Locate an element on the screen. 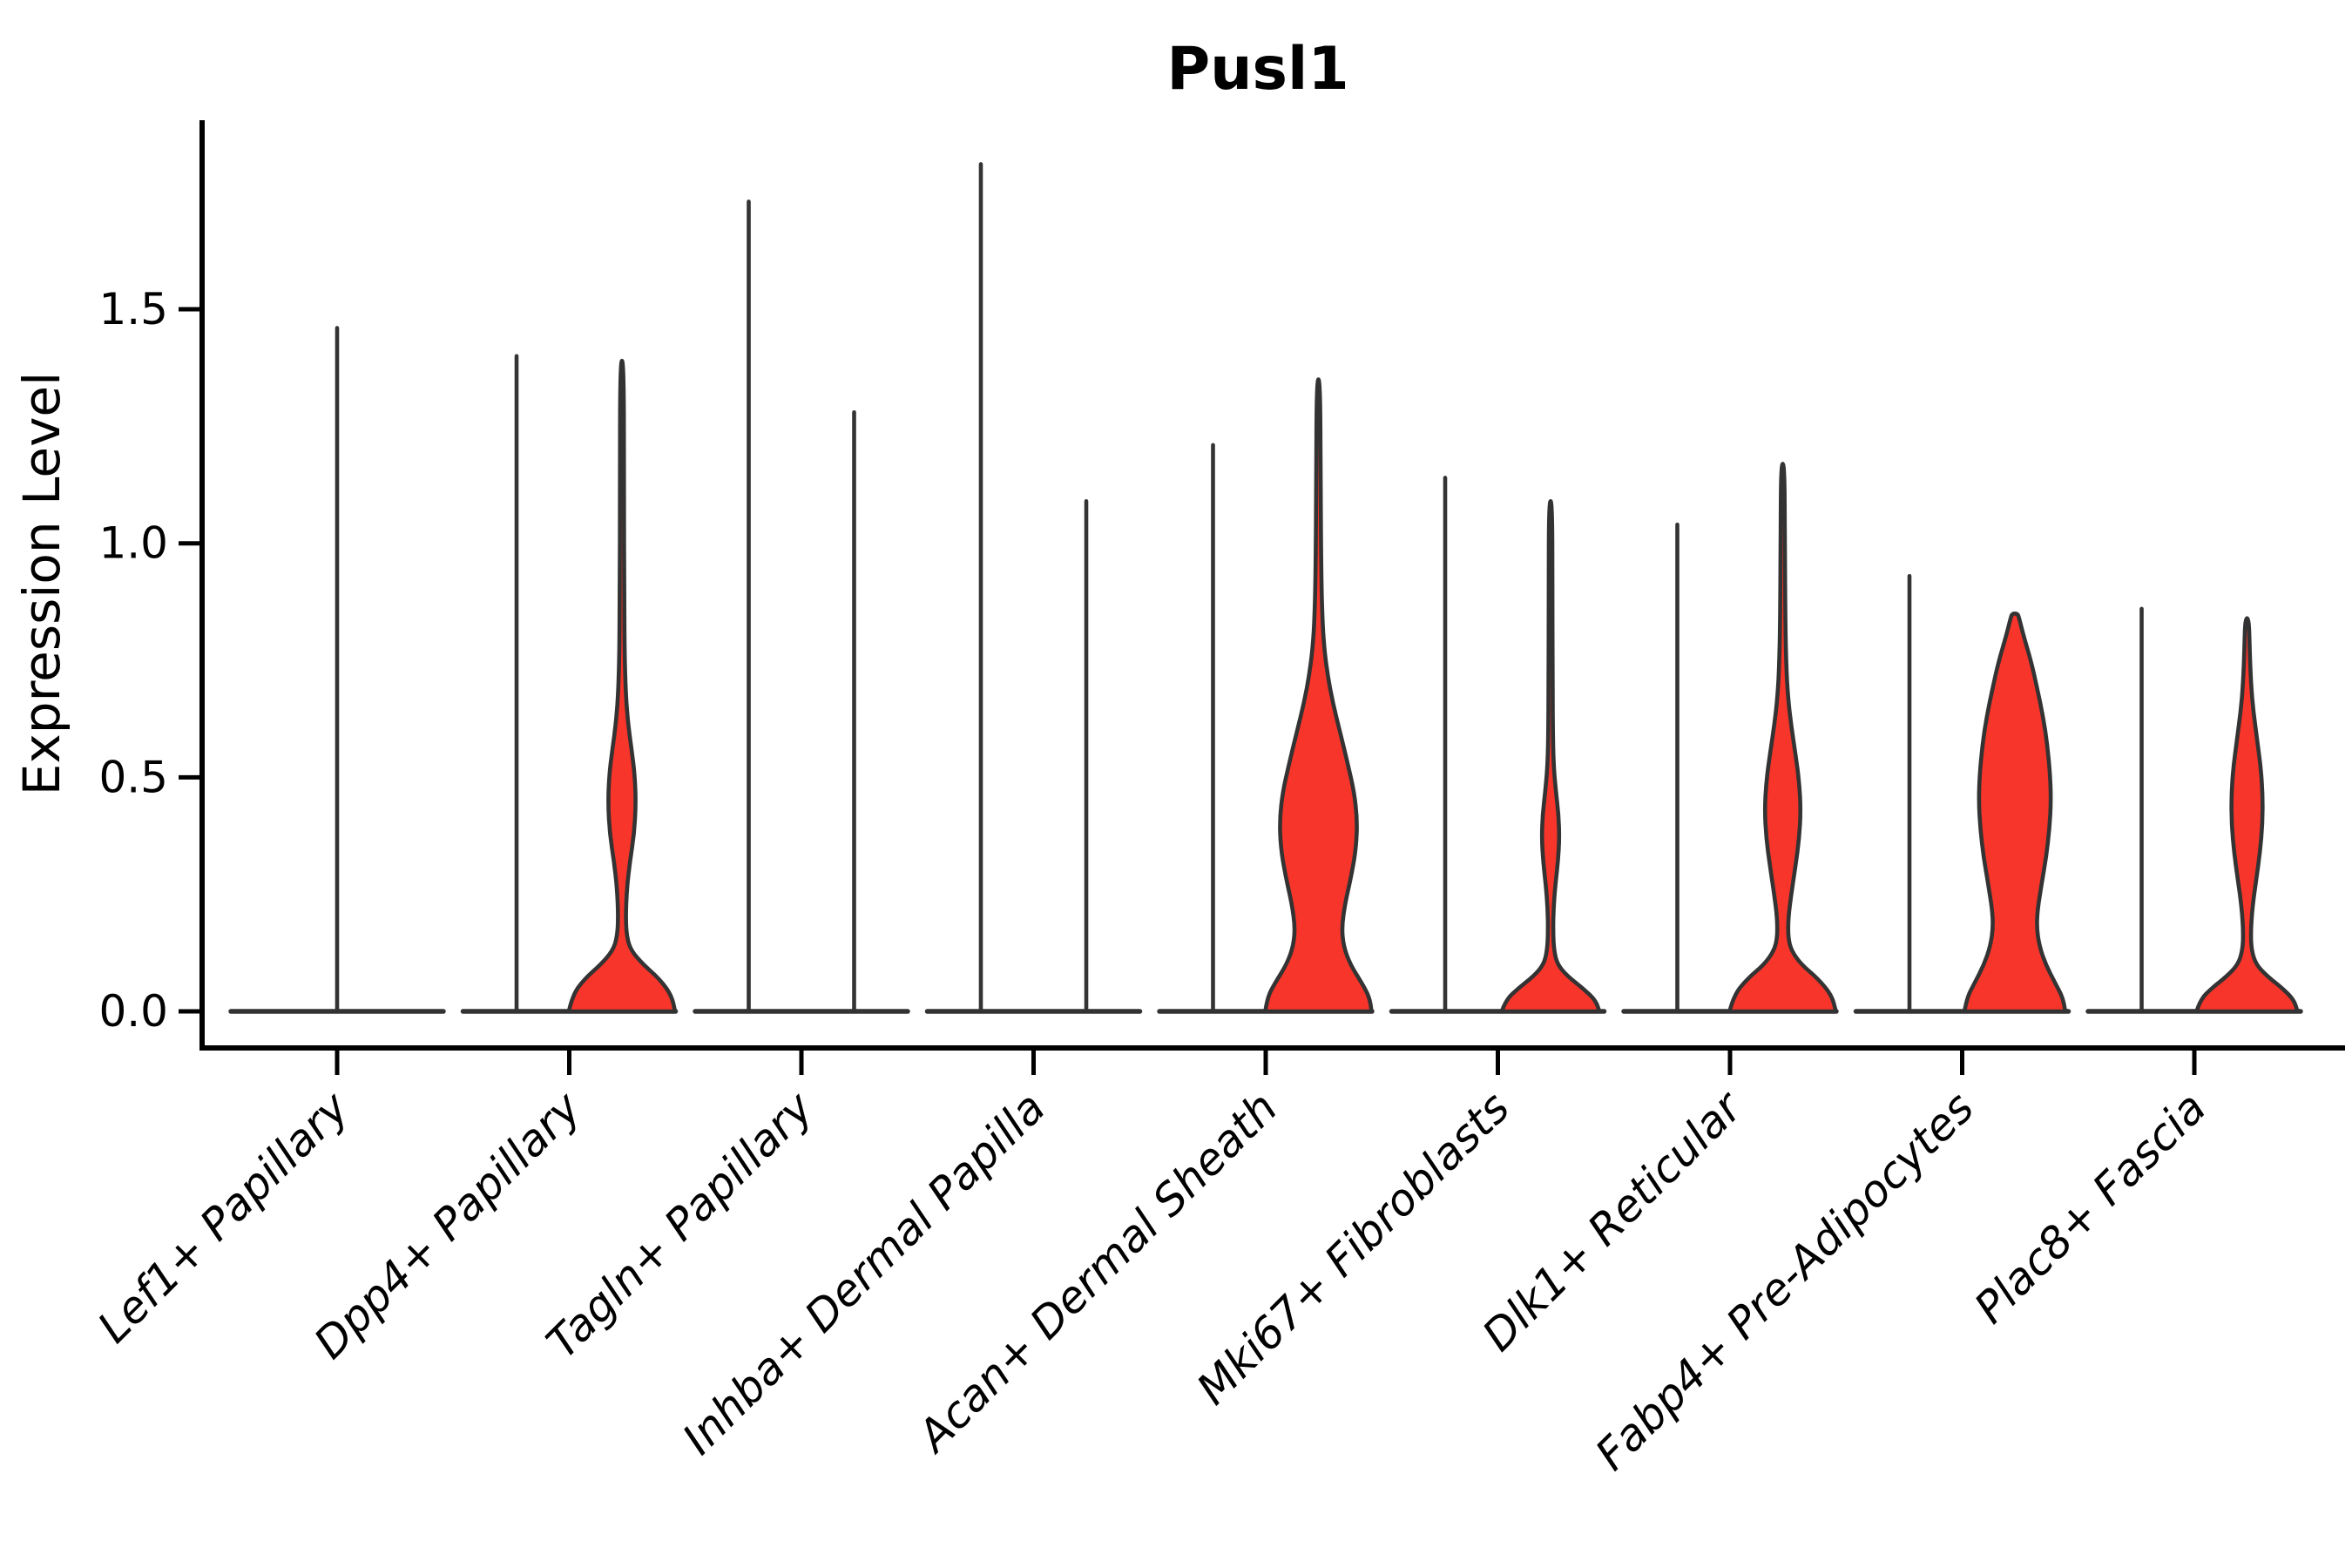  plot-title: Pusl1 is located at coordinates (1257, 69).